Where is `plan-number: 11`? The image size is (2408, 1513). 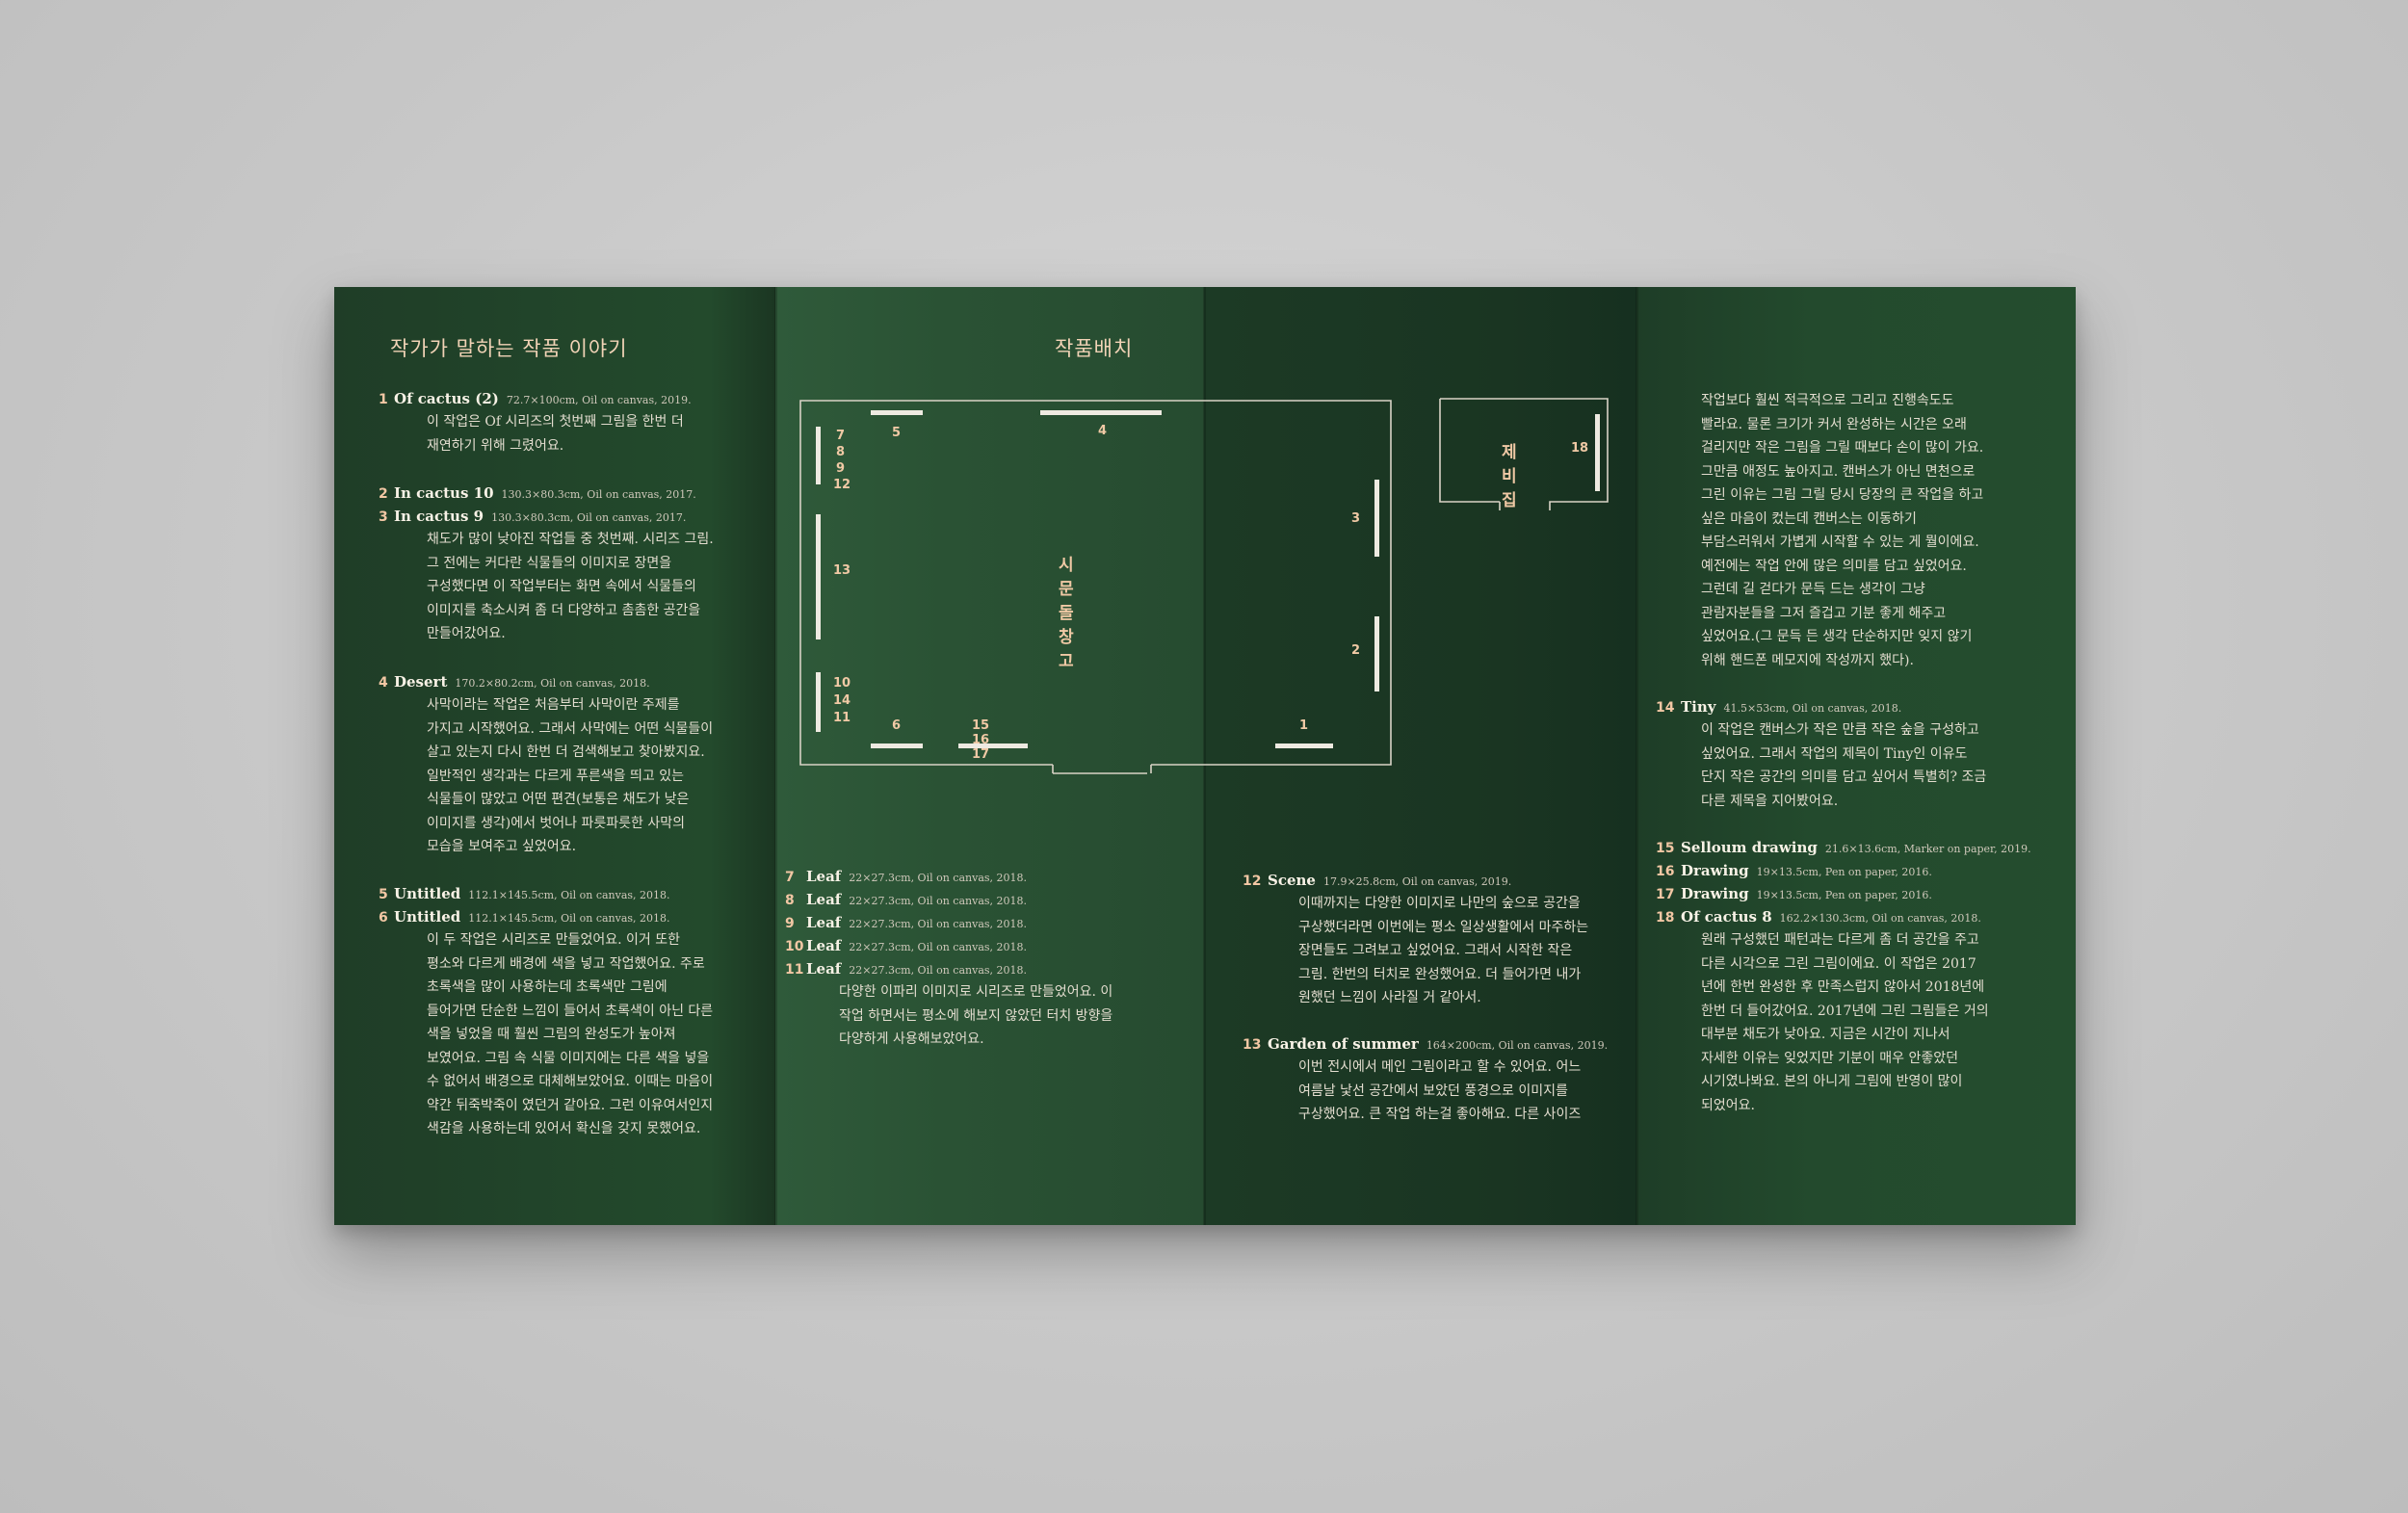 plan-number: 11 is located at coordinates (842, 718).